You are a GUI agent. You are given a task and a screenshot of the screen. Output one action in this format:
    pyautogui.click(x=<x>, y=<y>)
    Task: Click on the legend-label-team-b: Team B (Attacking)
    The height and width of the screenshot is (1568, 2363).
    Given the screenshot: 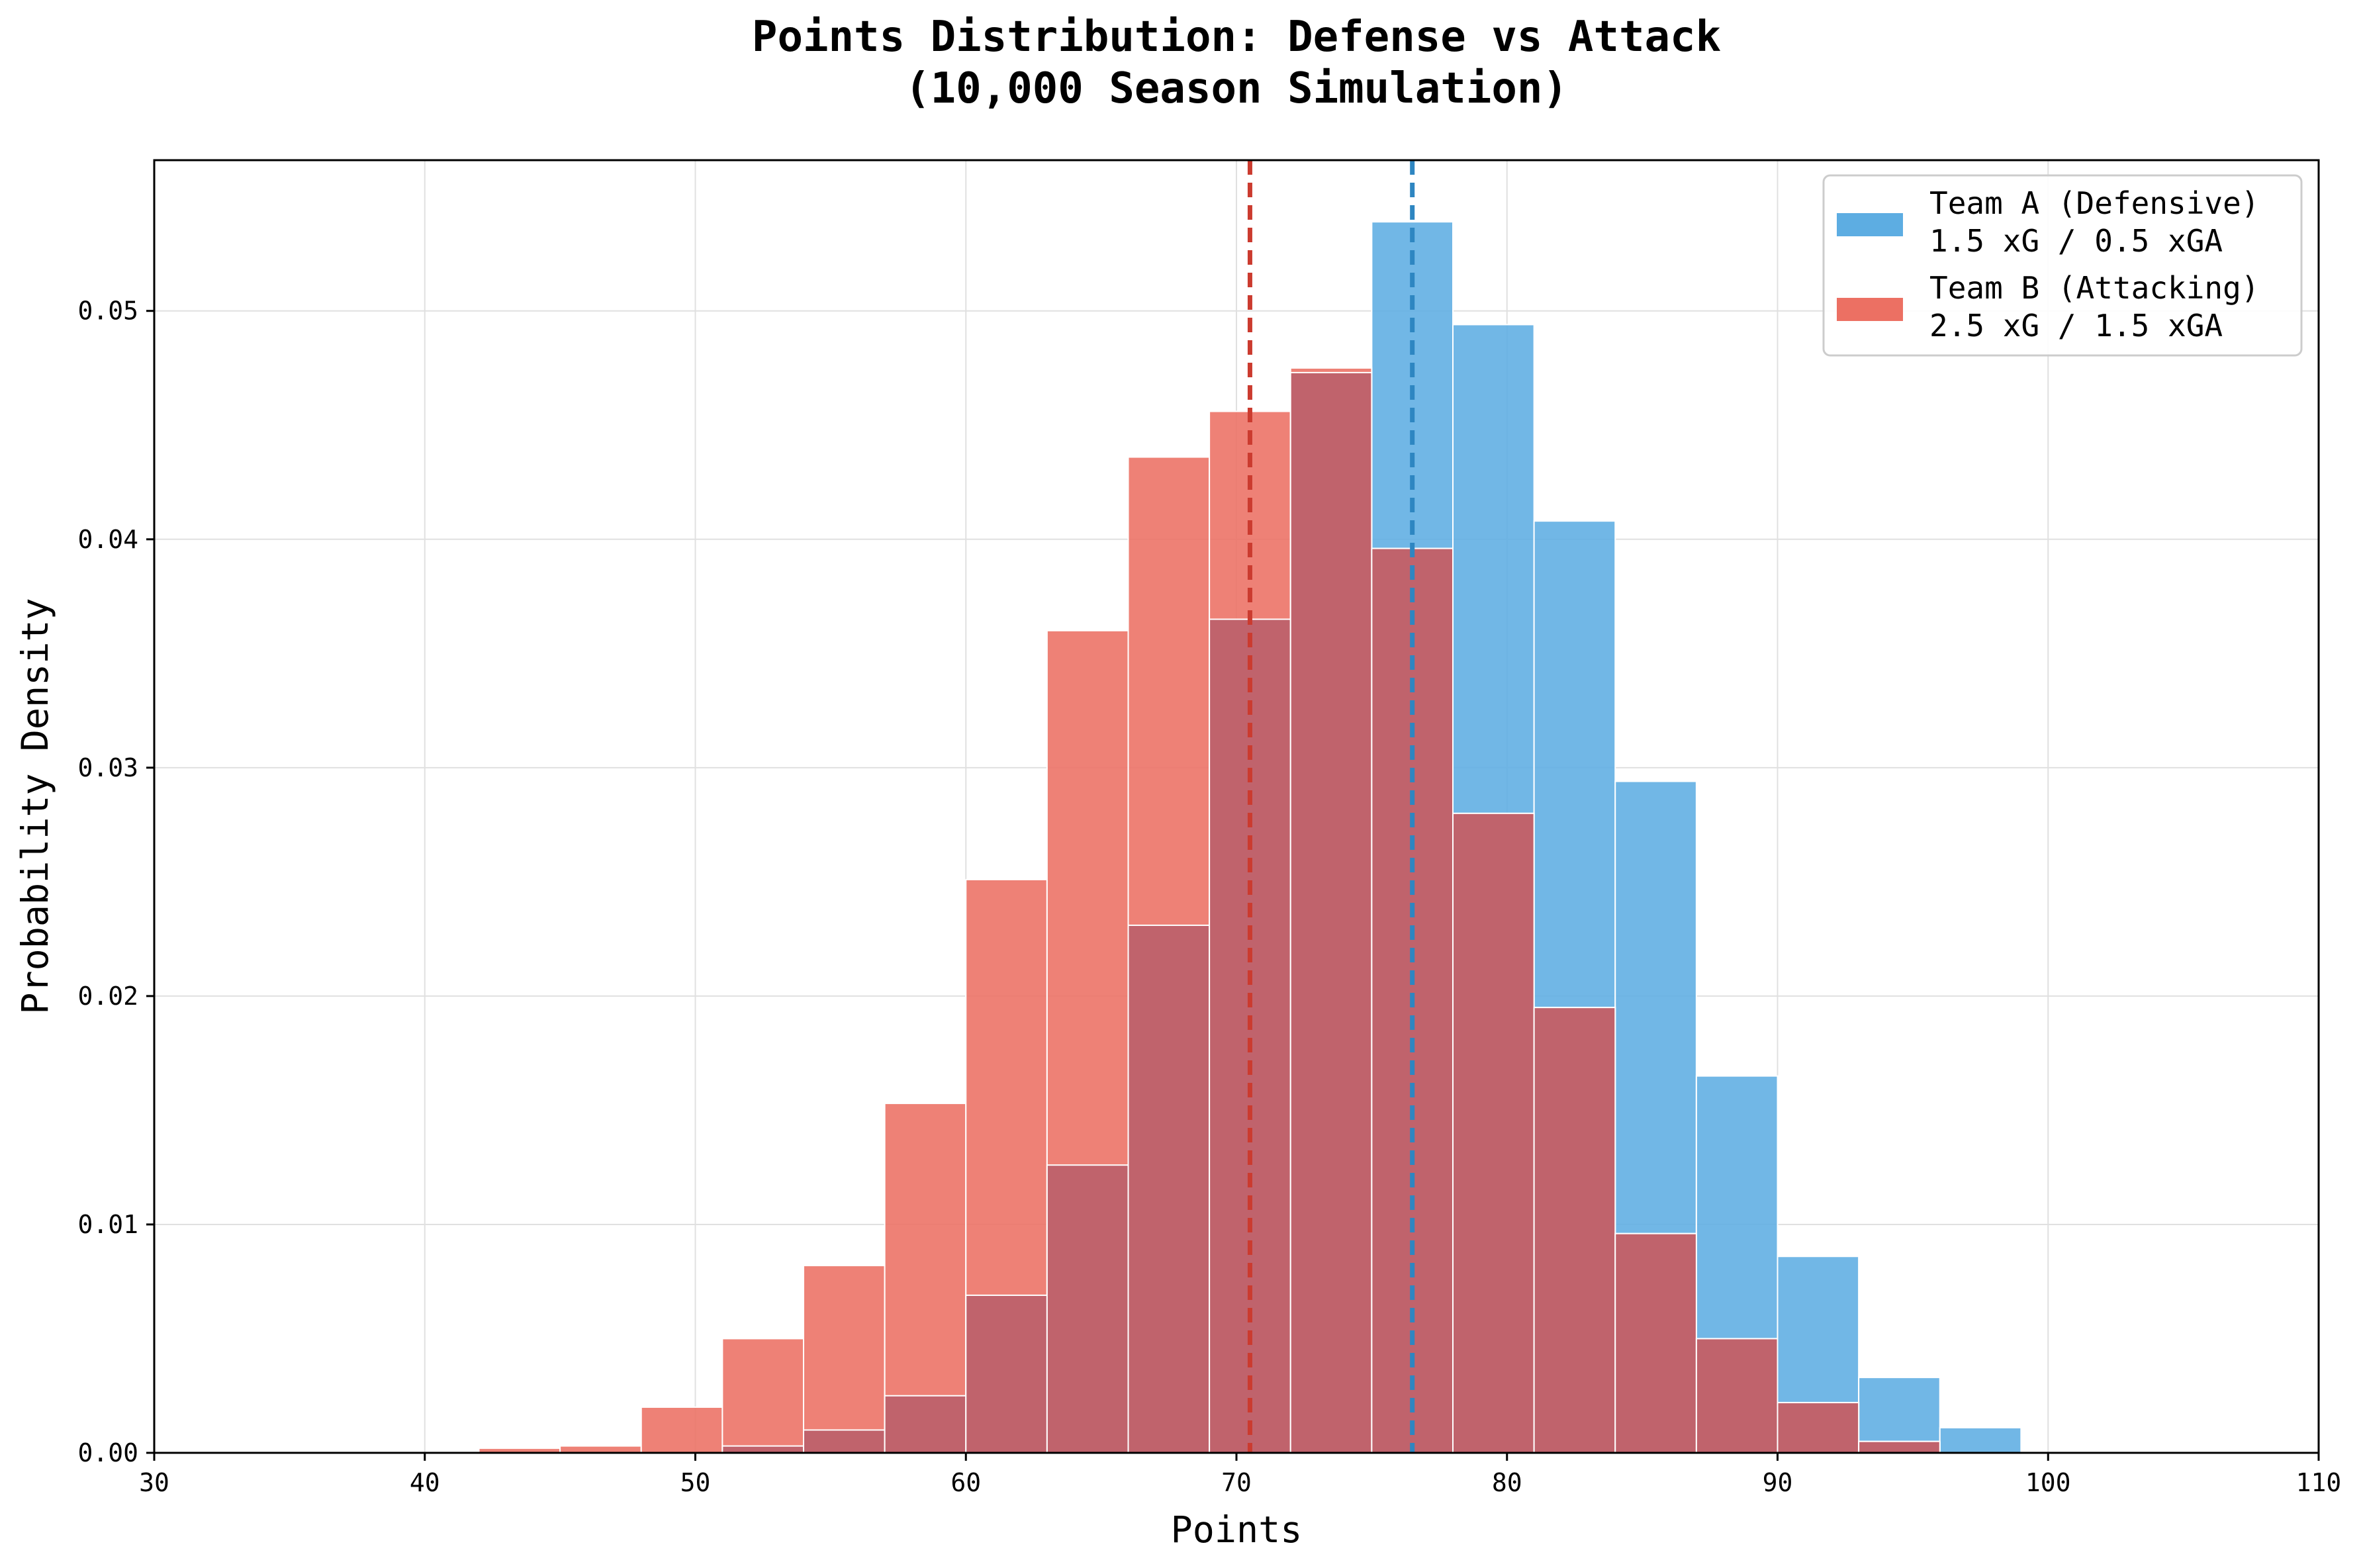 What is the action you would take?
    pyautogui.click(x=2094, y=288)
    